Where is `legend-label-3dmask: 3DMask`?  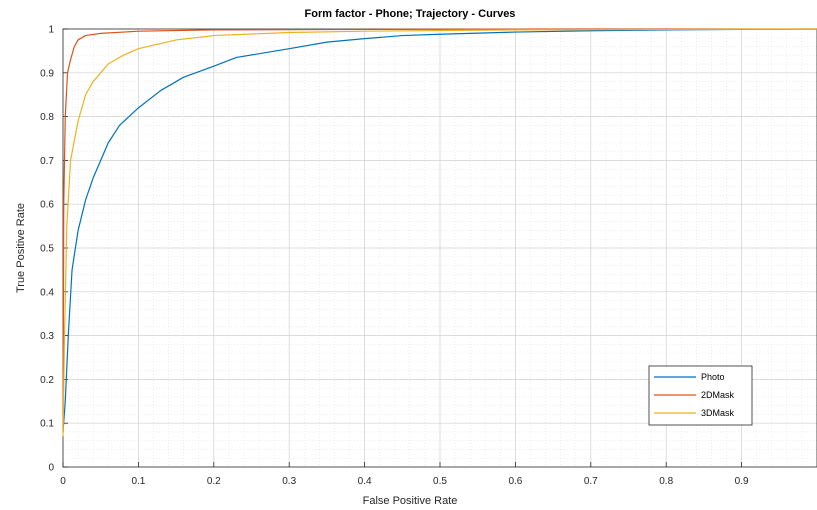 legend-label-3dmask: 3DMask is located at coordinates (718, 413).